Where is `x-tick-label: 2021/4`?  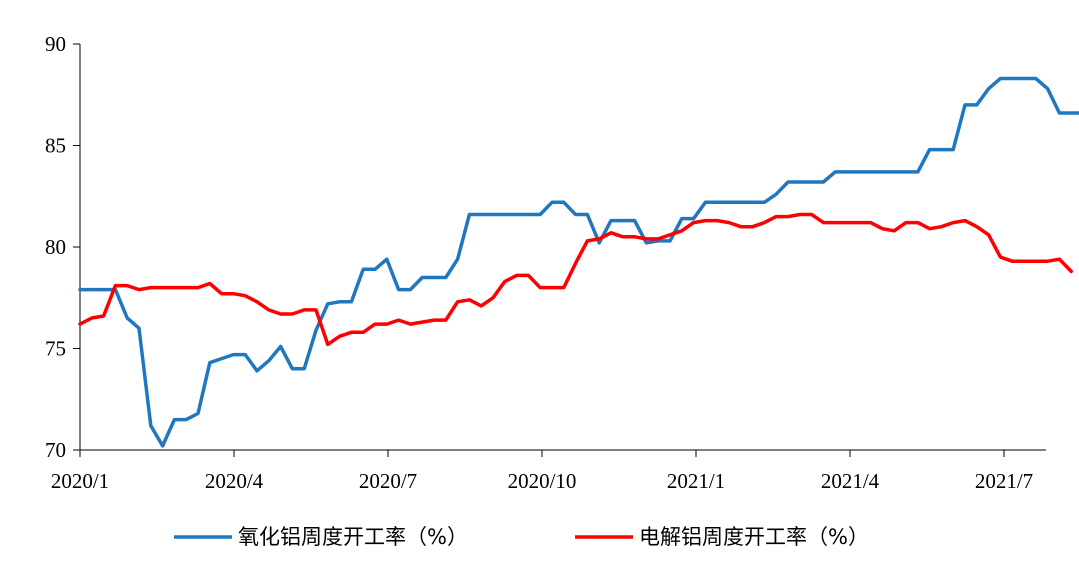 x-tick-label: 2021/4 is located at coordinates (850, 481).